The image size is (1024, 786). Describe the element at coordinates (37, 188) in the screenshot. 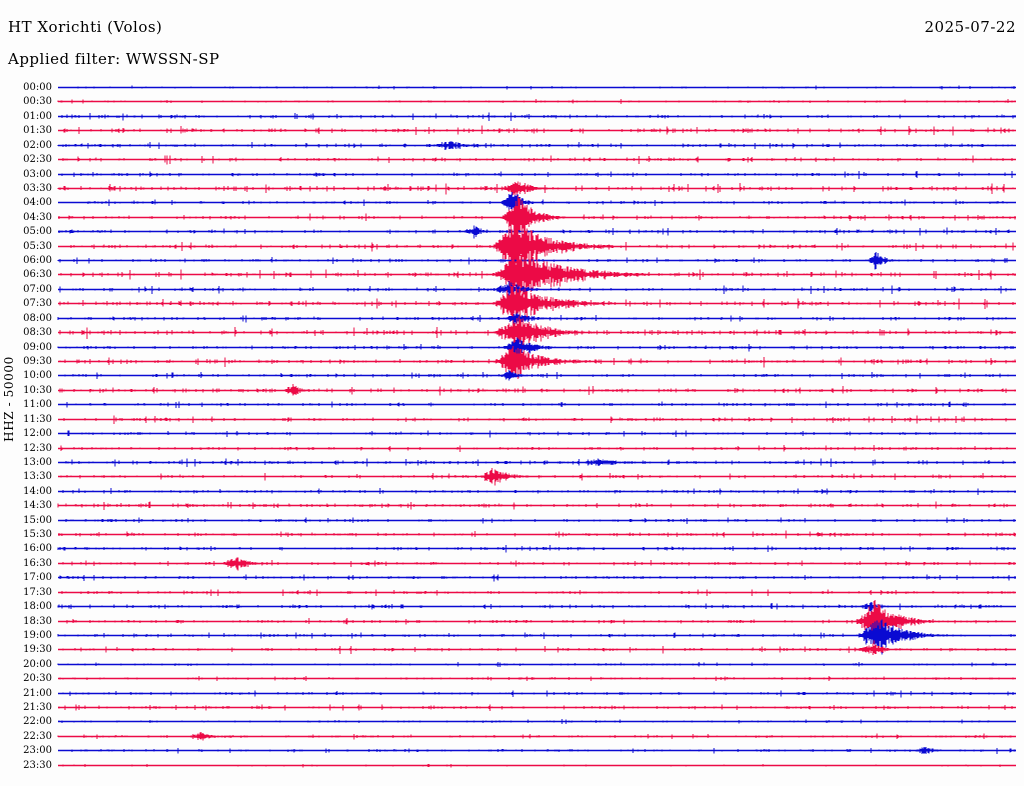

I see `time-tick-label: 03:30` at that location.